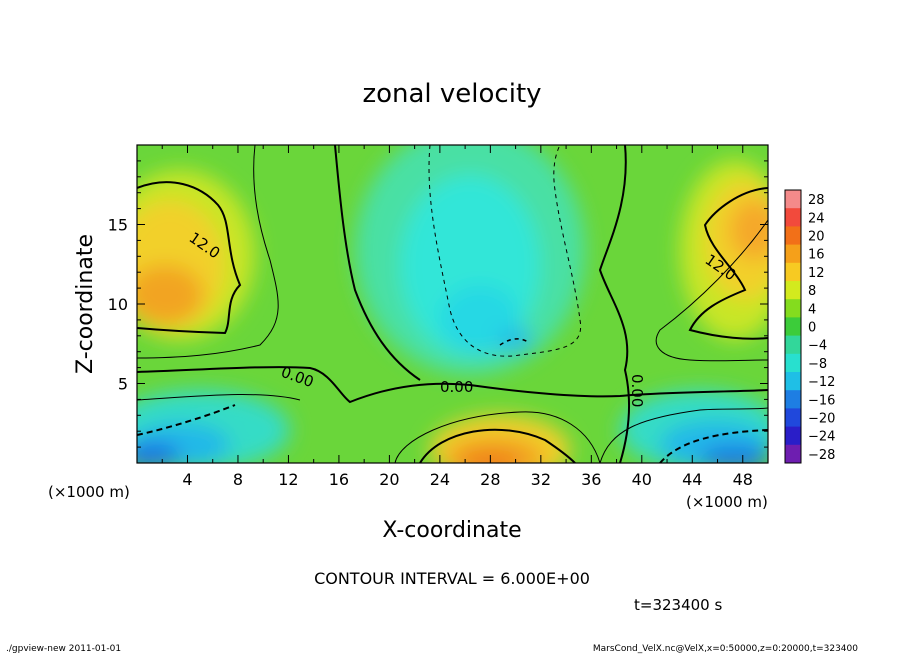 This screenshot has height=654, width=904. I want to click on footer-left: ./gpview-new 2011-01-01, so click(63, 649).